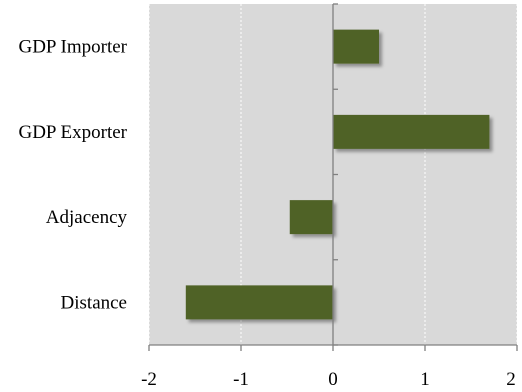  What do you see at coordinates (425, 379) in the screenshot?
I see `x-tick-label: 1` at bounding box center [425, 379].